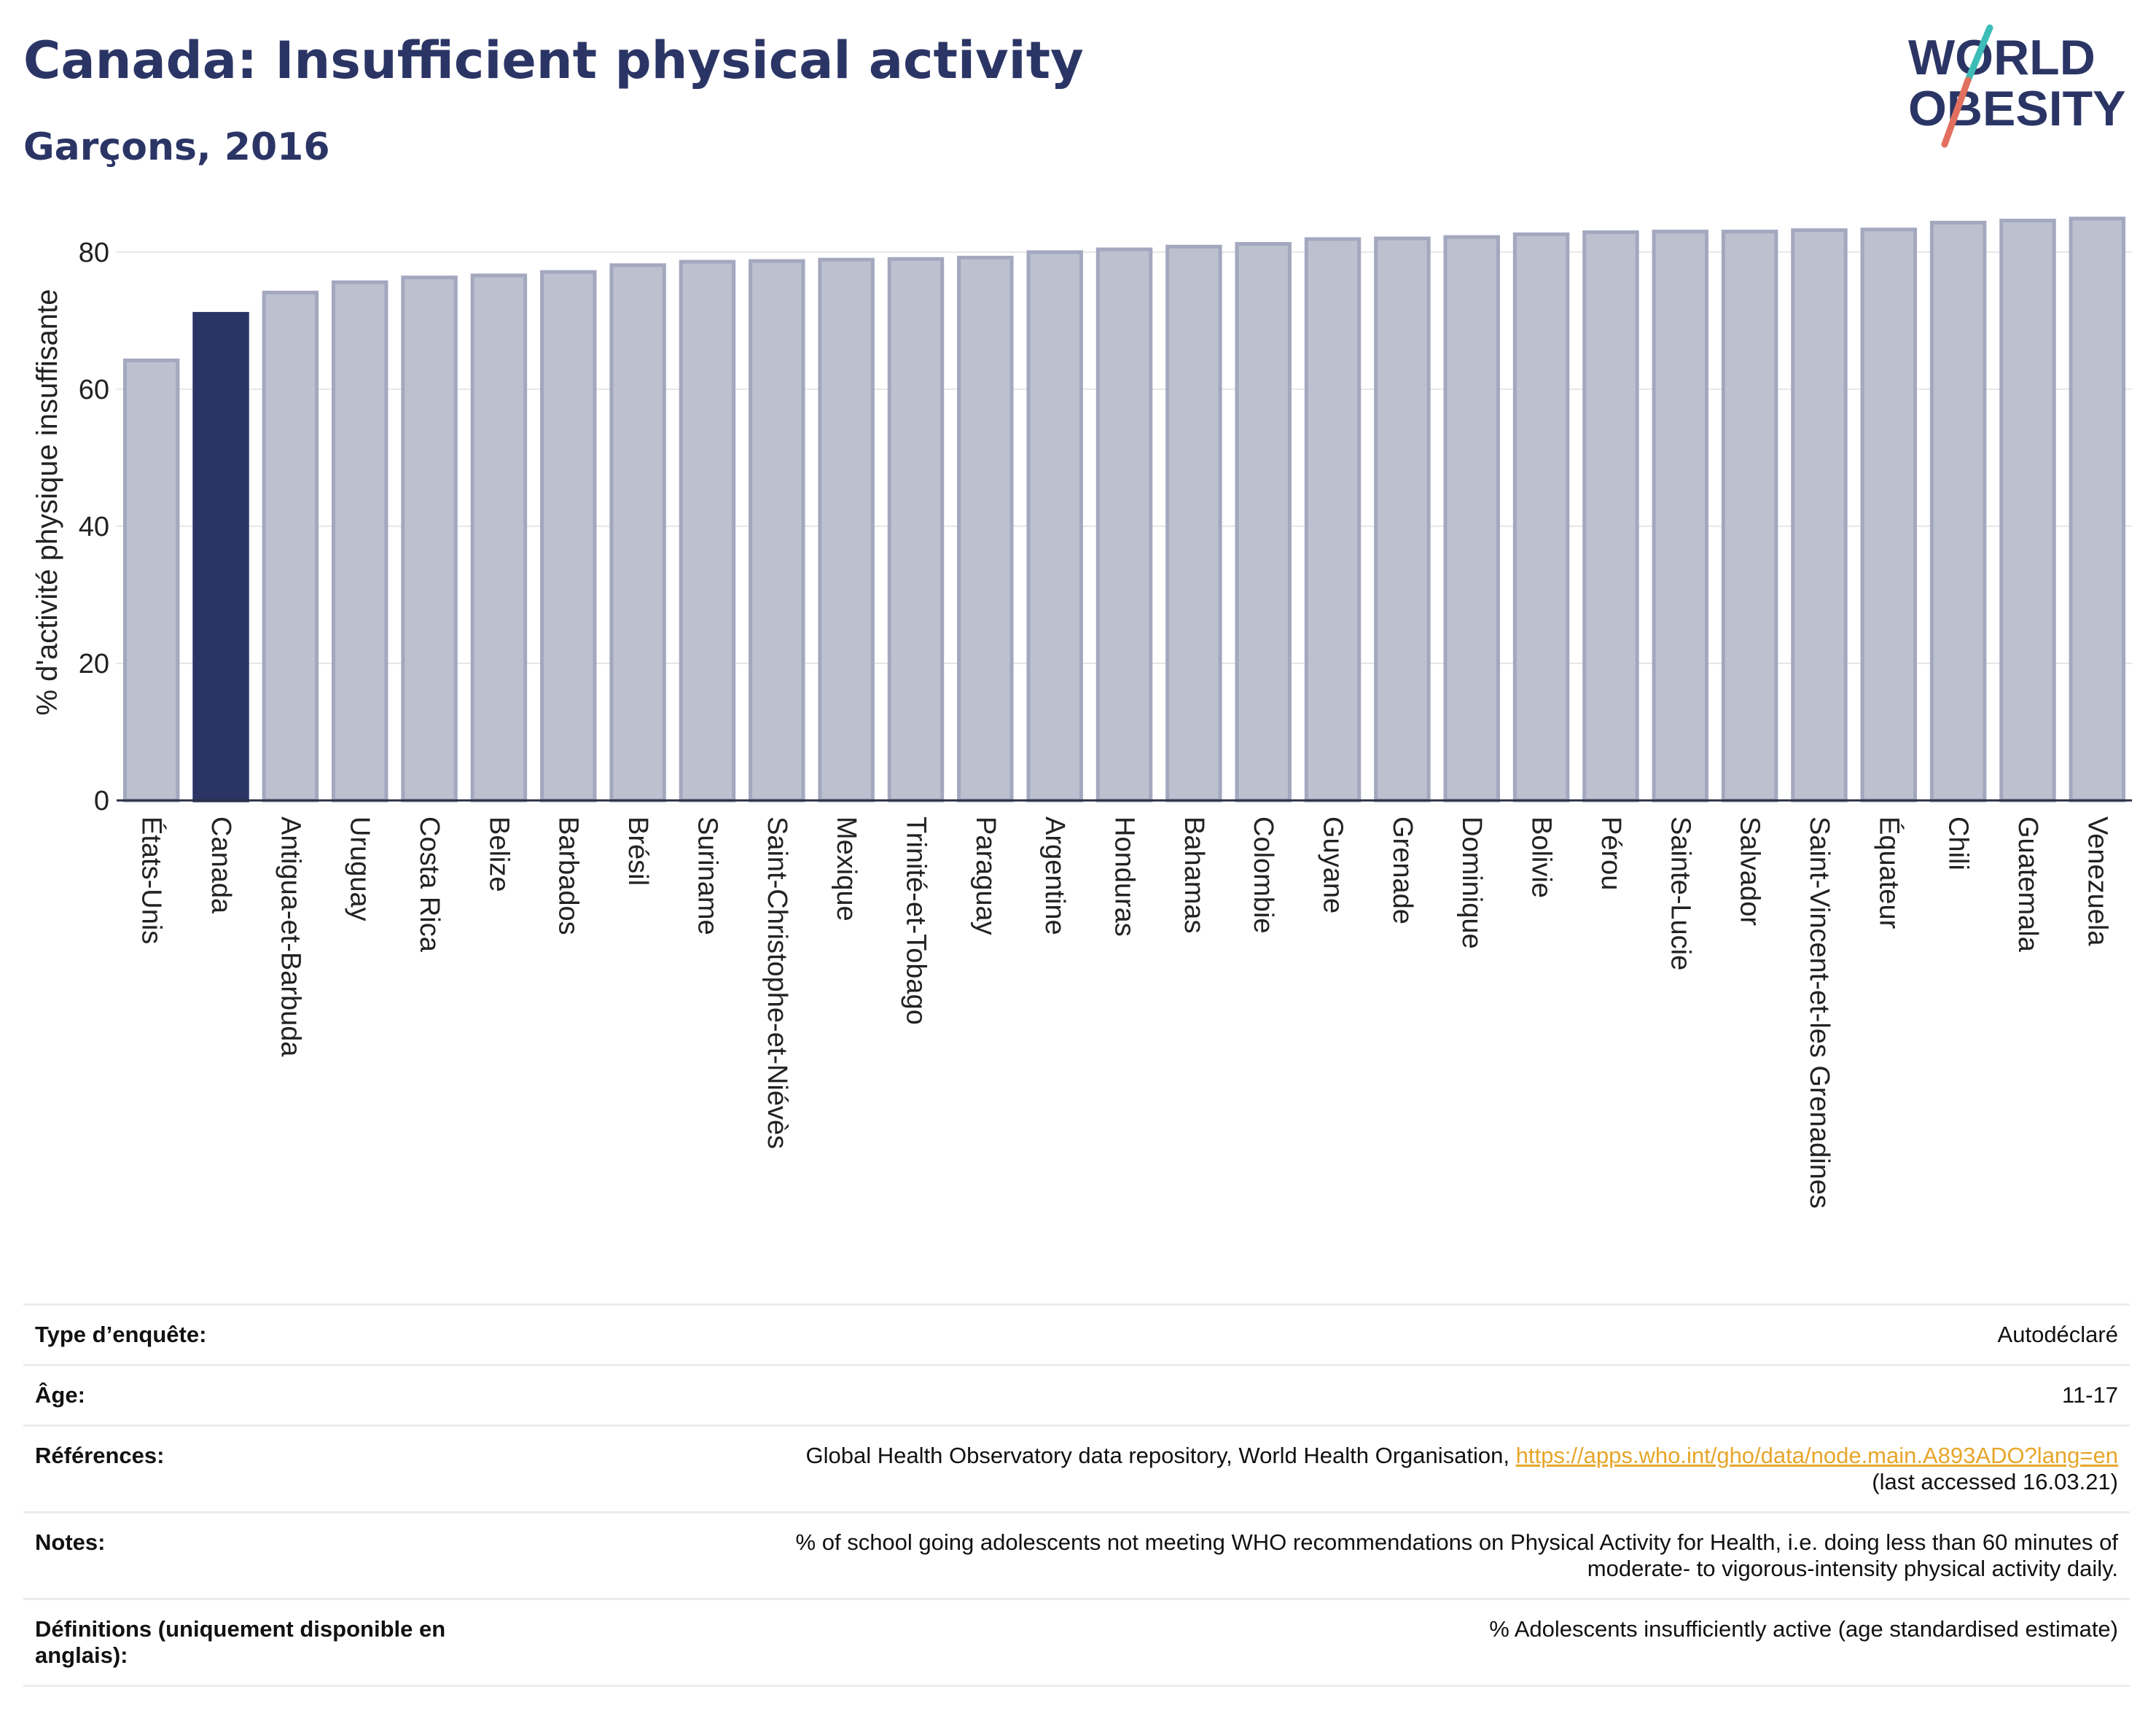 The image size is (2156, 1735). I want to click on x-tick-label: Dominique, so click(1472, 882).